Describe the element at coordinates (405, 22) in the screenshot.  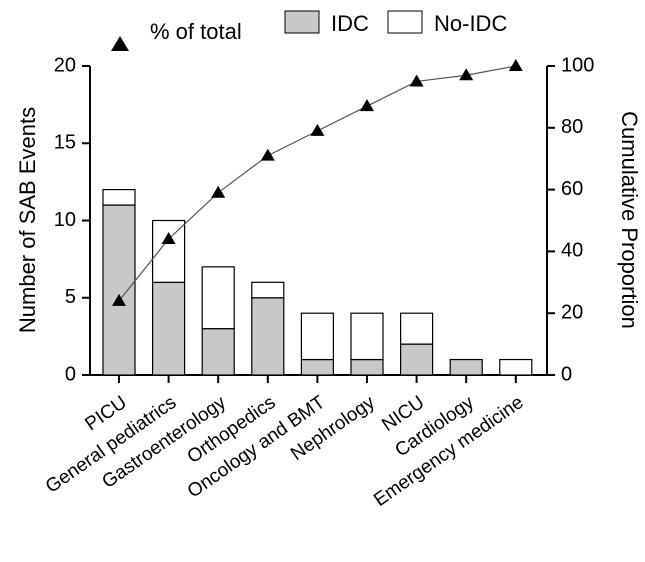
I see `legend-swatch-no-idc` at that location.